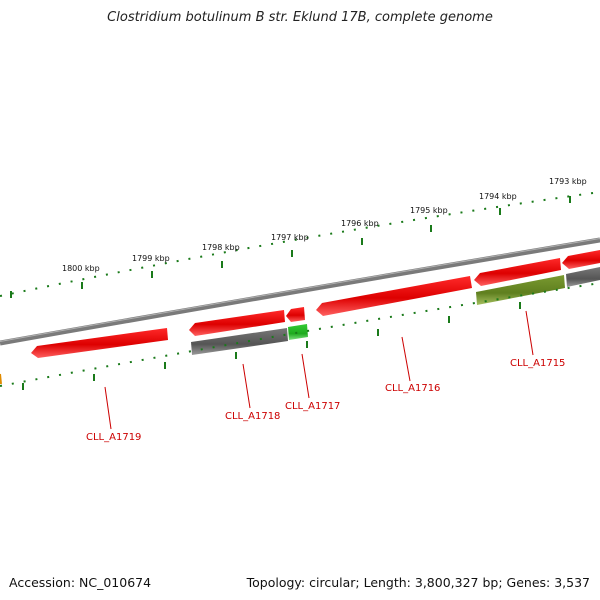 Image resolution: width=600 pixels, height=600 pixels. What do you see at coordinates (1, 379) in the screenshot?
I see `orange-marker` at bounding box center [1, 379].